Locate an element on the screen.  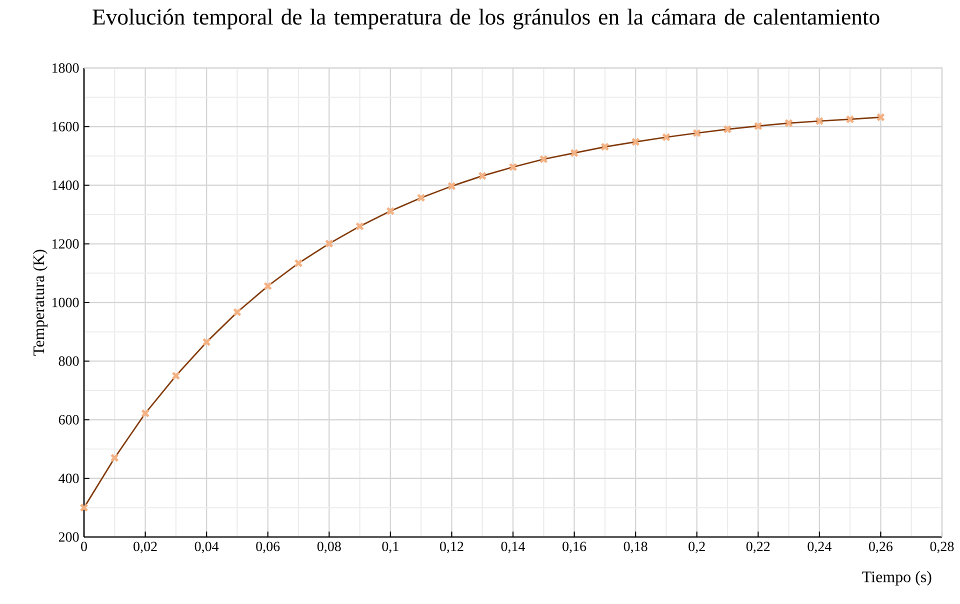
y-tick-label: 600 is located at coordinates (68, 419).